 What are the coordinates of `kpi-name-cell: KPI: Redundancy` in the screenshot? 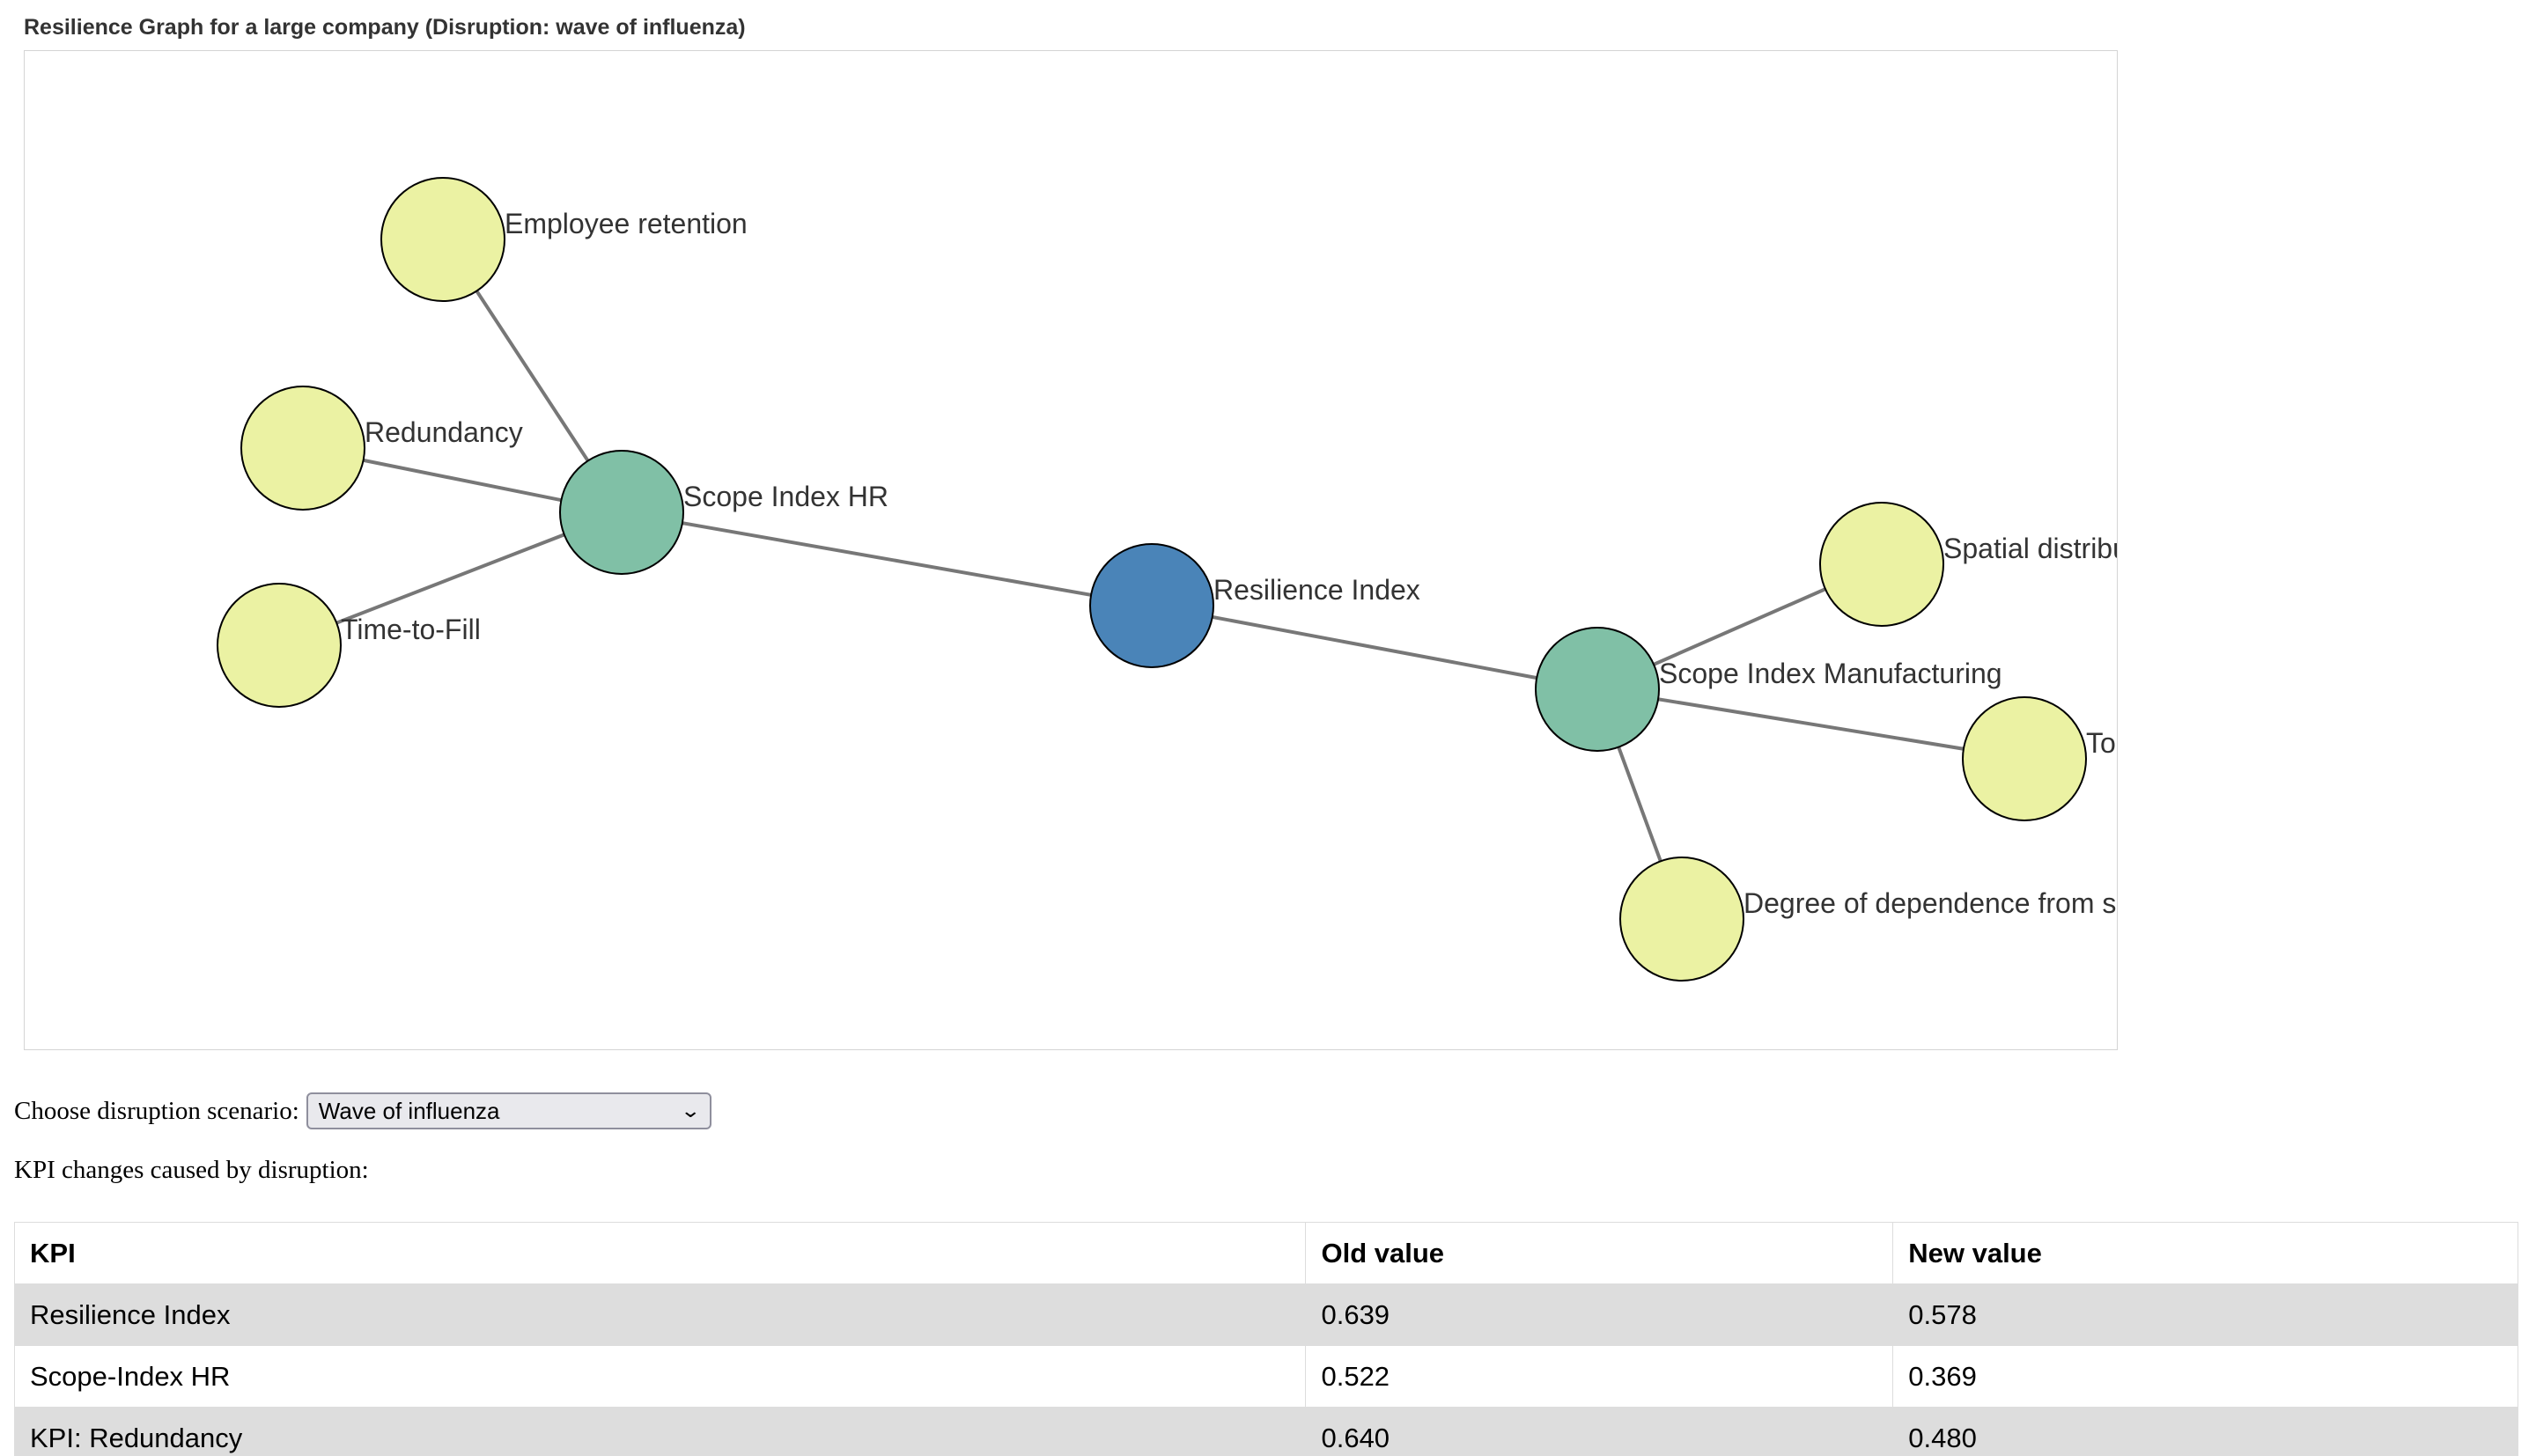 It's located at (660, 1432).